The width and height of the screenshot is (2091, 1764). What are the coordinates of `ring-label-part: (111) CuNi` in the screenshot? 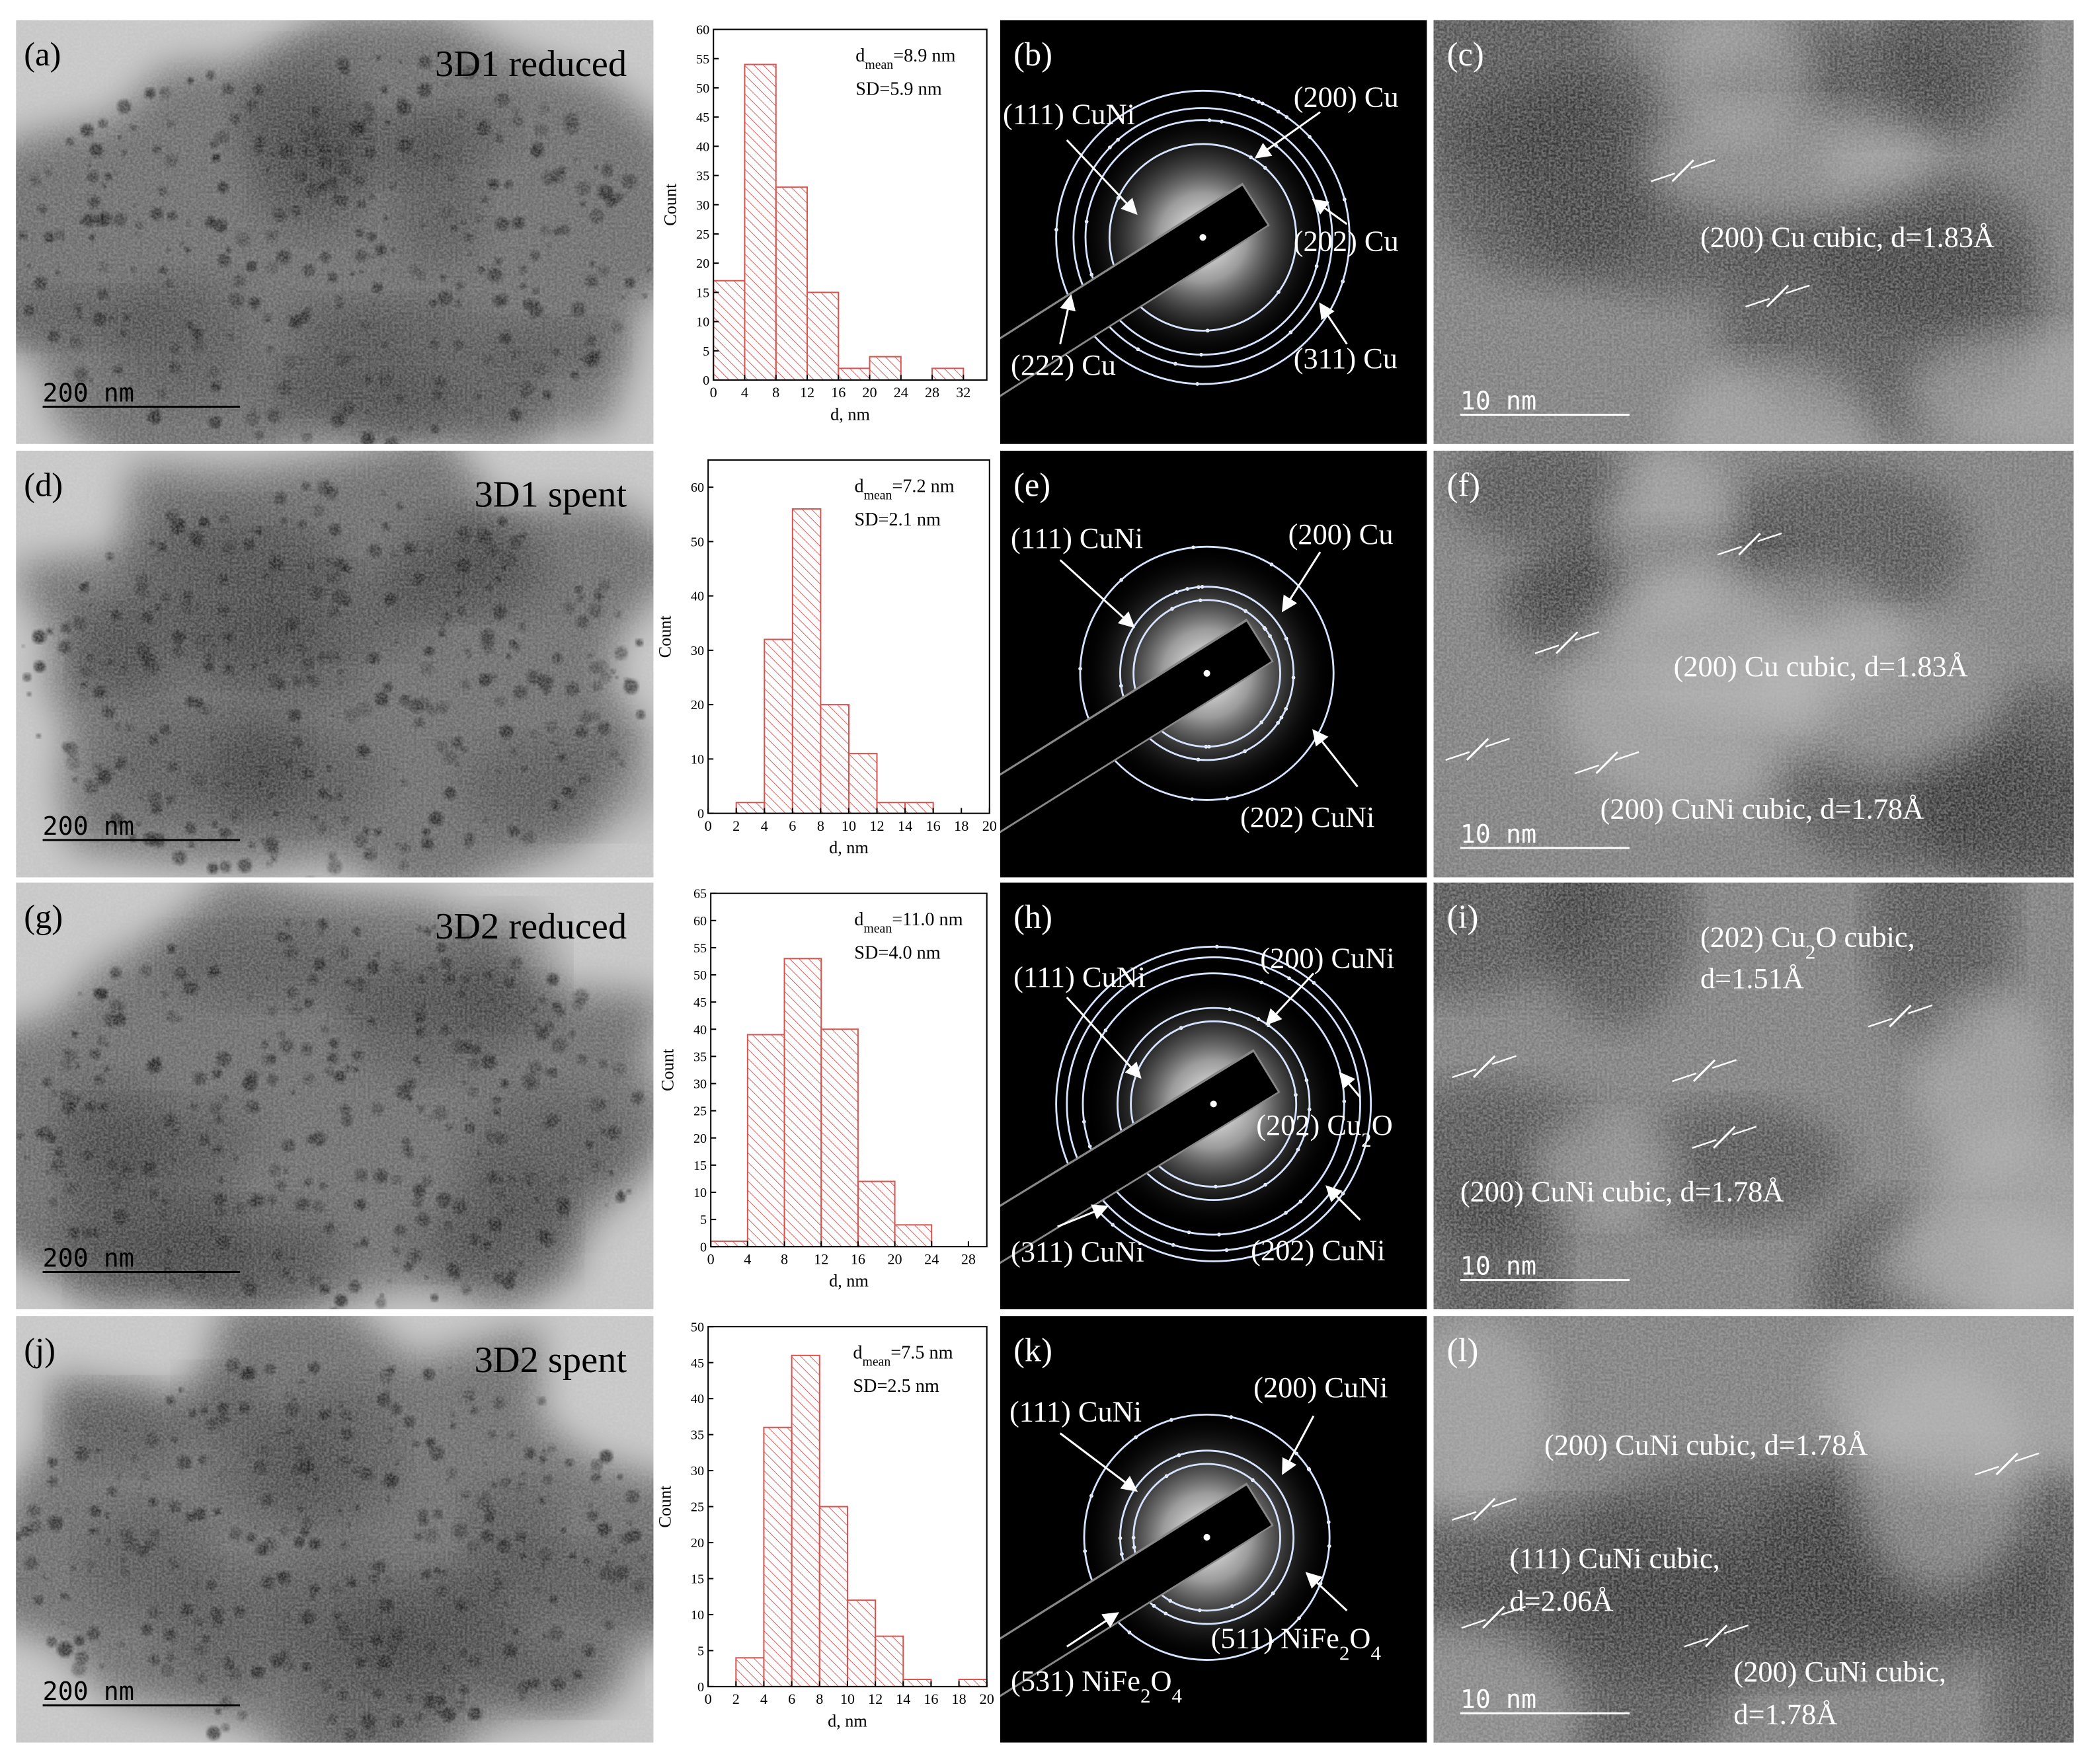 It's located at (1077, 538).